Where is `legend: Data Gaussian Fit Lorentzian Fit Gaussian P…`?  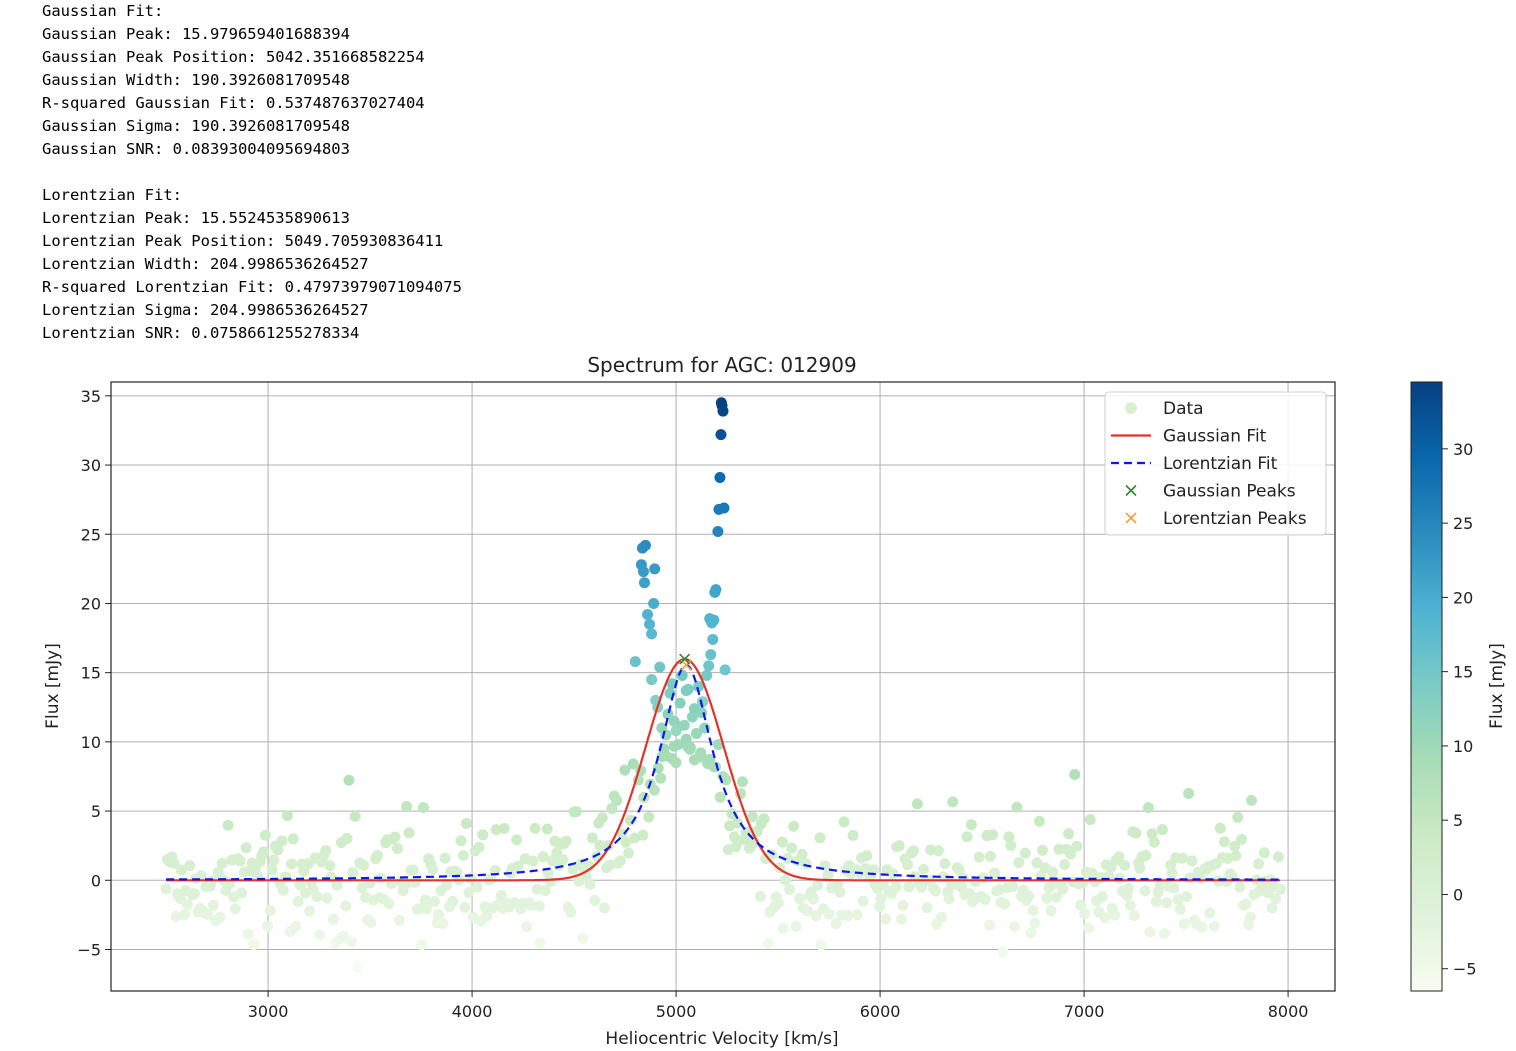
legend: Data Gaussian Fit Lorentzian Fit Gaussian P… is located at coordinates (1215, 463).